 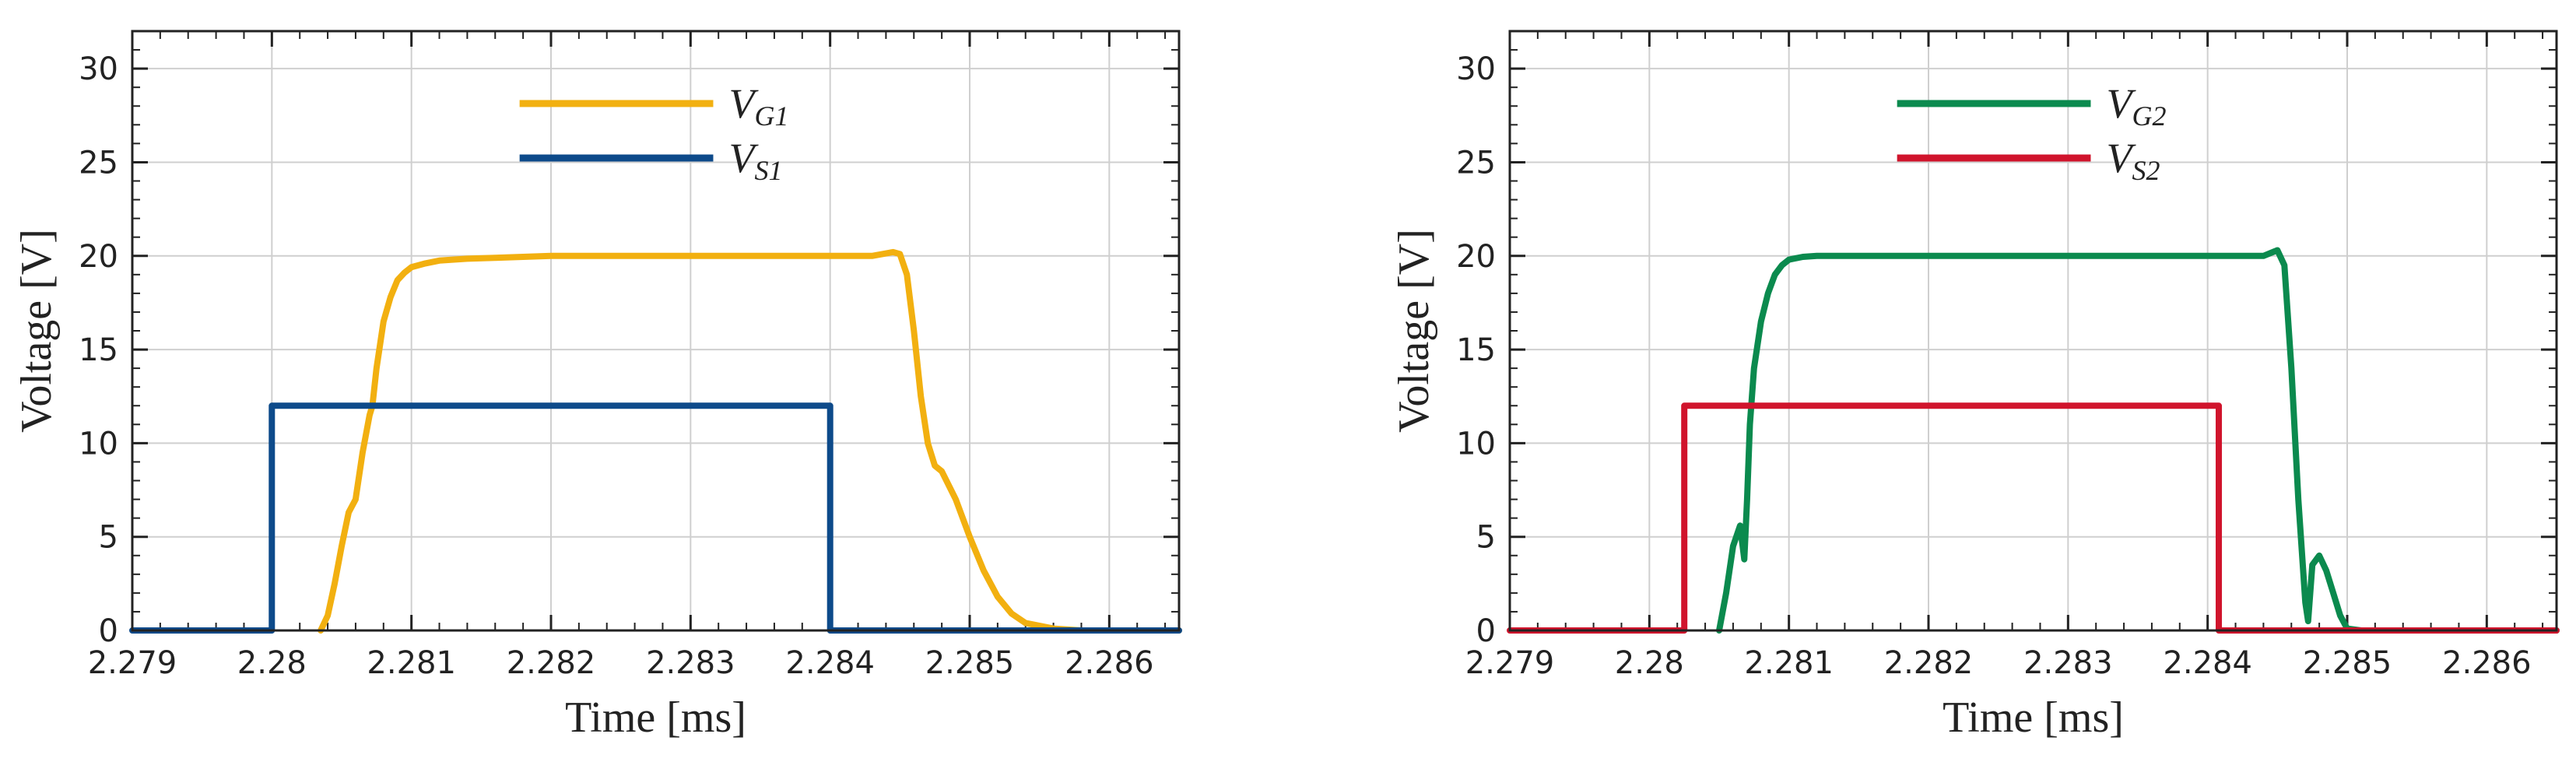 What do you see at coordinates (2034, 518) in the screenshot?
I see `series-line-vs2` at bounding box center [2034, 518].